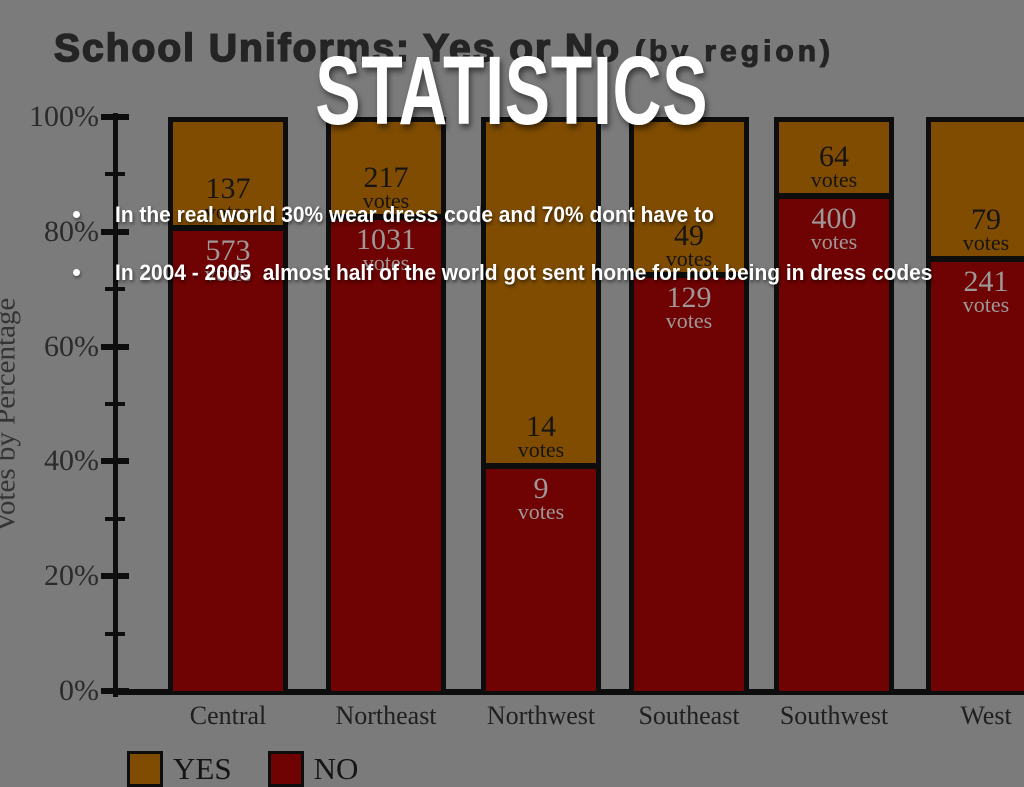 This screenshot has height=787, width=1024. What do you see at coordinates (386, 239) in the screenshot?
I see `vote-count: 1031` at bounding box center [386, 239].